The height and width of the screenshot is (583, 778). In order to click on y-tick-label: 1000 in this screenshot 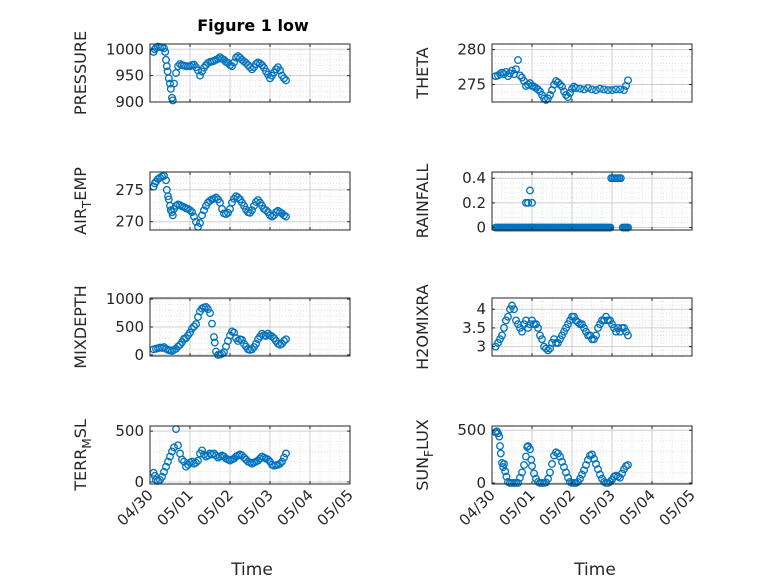, I will do `click(125, 299)`.